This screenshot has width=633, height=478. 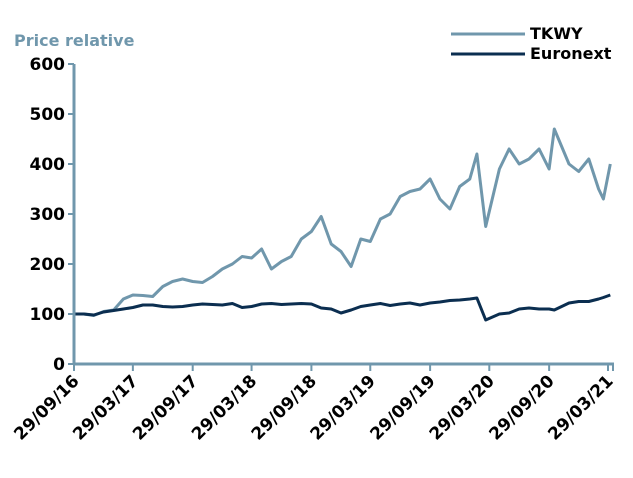 What do you see at coordinates (556, 33) in the screenshot?
I see `legend-label-tkwy: TKWY` at bounding box center [556, 33].